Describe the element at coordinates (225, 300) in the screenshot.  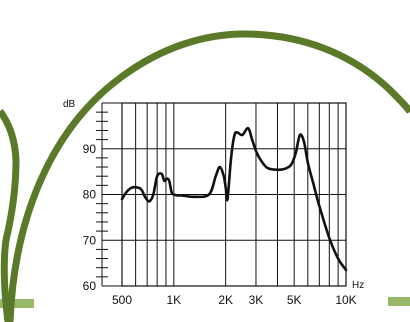
I see `x-tick-label: 2K` at that location.